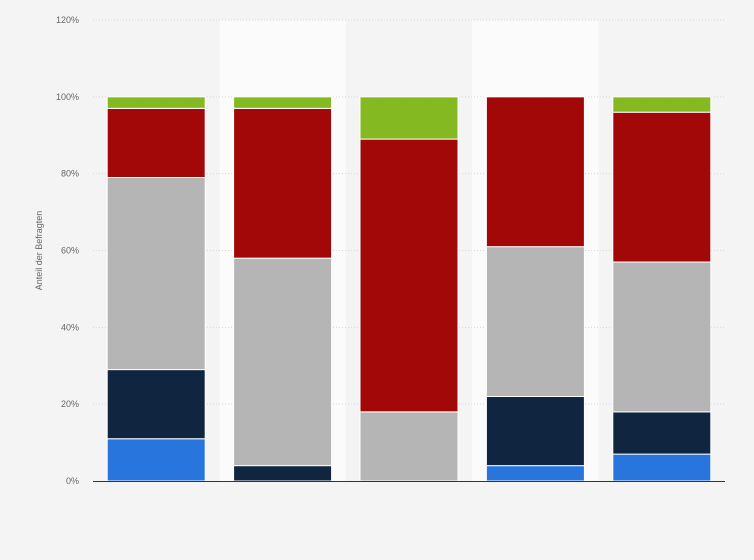 This screenshot has width=754, height=560. Describe the element at coordinates (72, 481) in the screenshot. I see `y-tick-label-0: 0%` at that location.